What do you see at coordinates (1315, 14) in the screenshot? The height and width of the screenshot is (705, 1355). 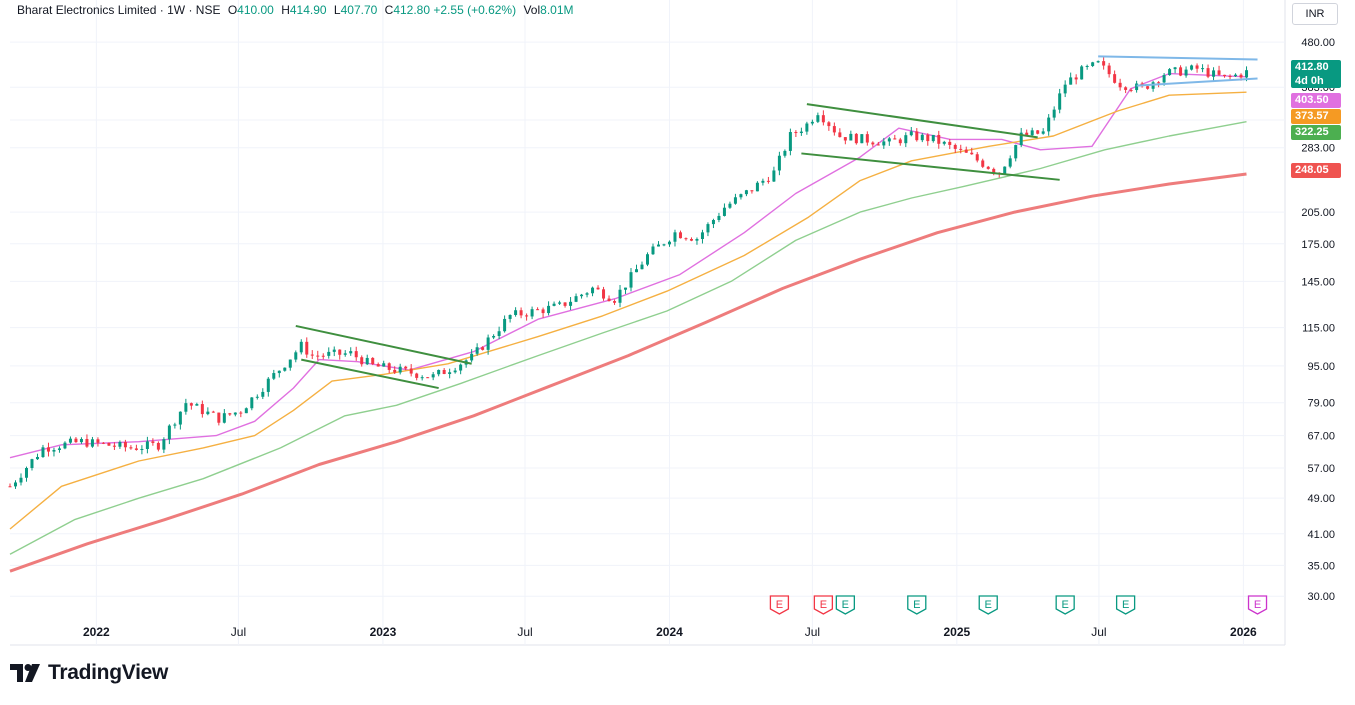 I see `currency-button: INR` at bounding box center [1315, 14].